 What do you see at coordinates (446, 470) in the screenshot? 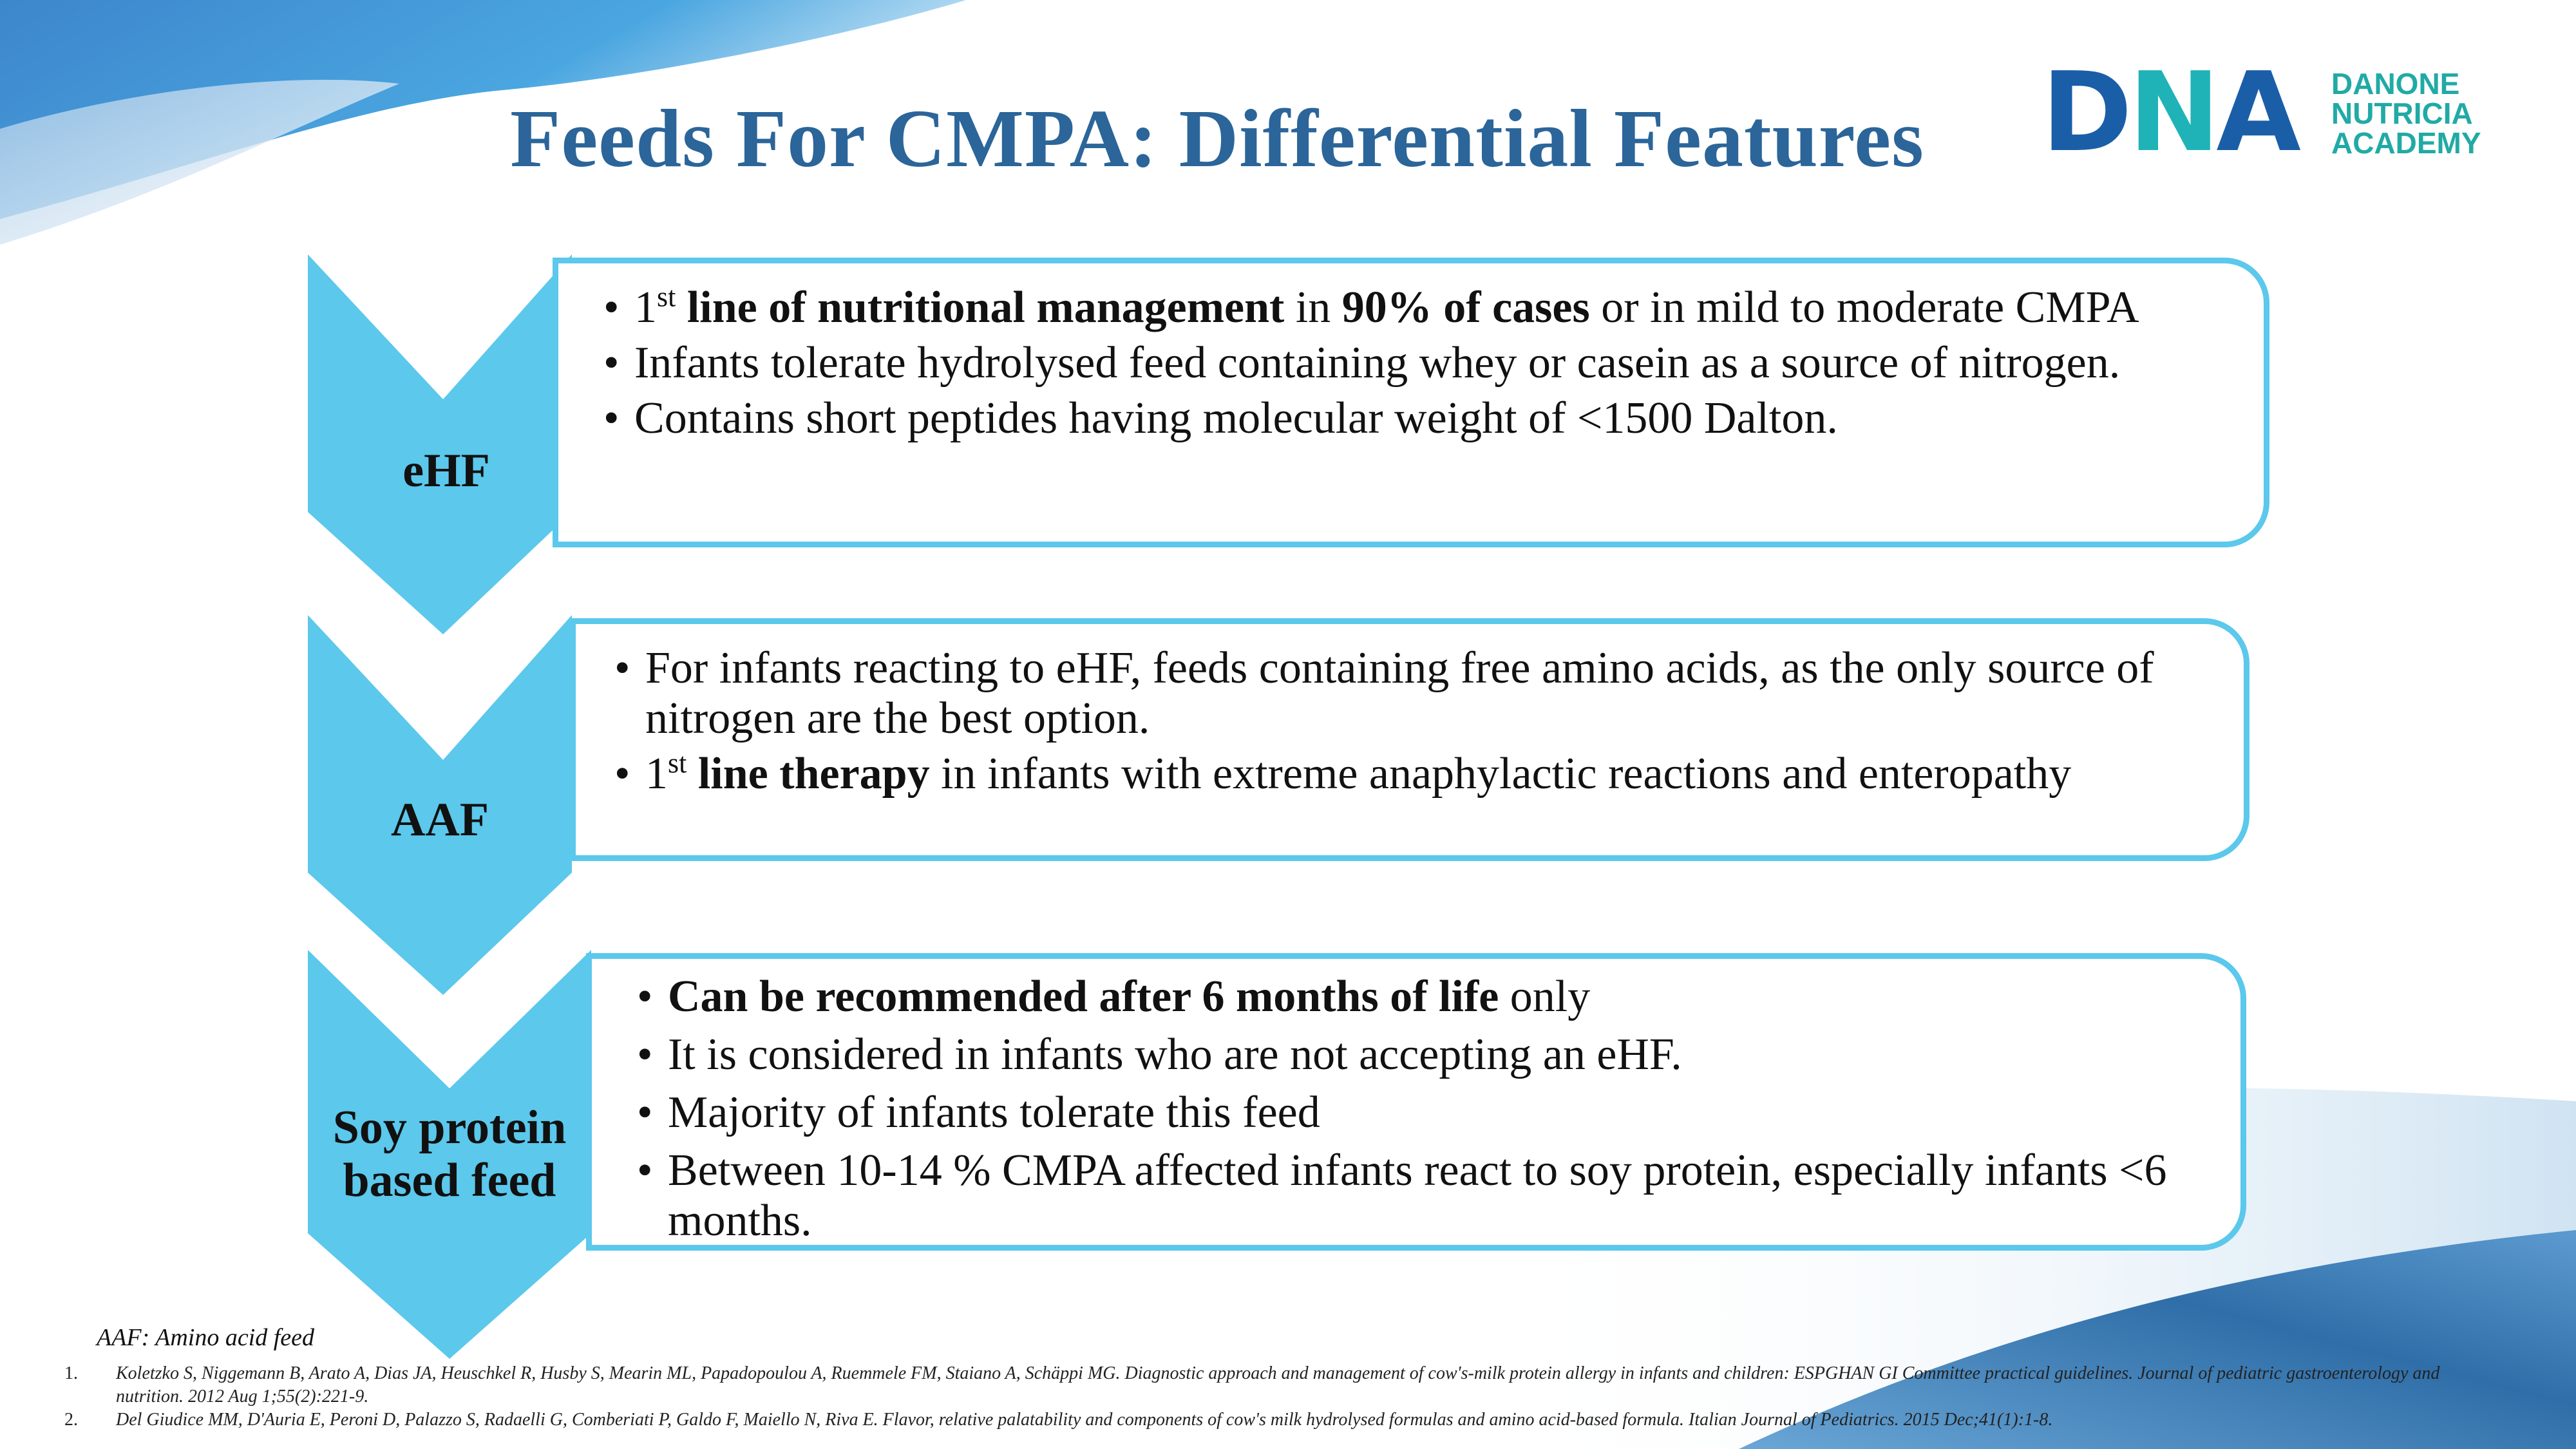
I see `section-label-ehf: eHF` at bounding box center [446, 470].